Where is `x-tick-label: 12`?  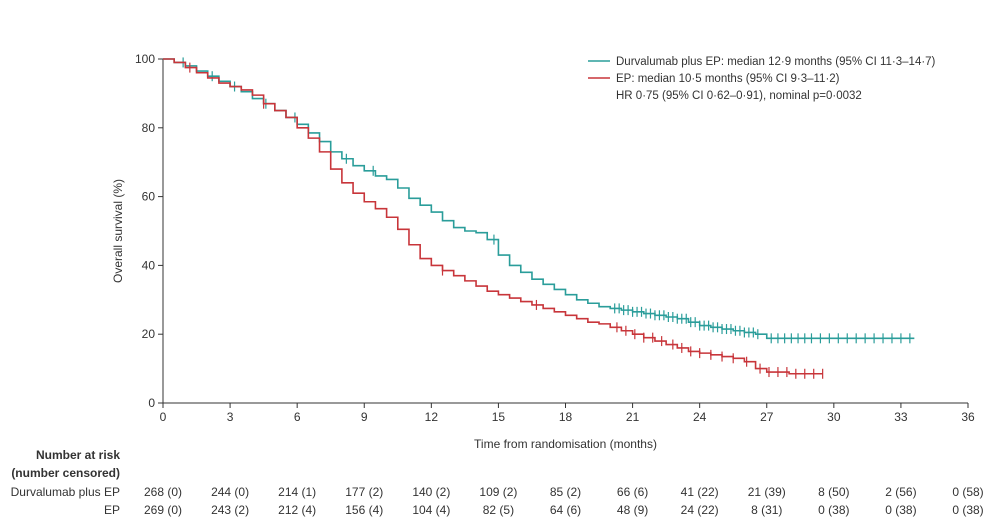 x-tick-label: 12 is located at coordinates (432, 417).